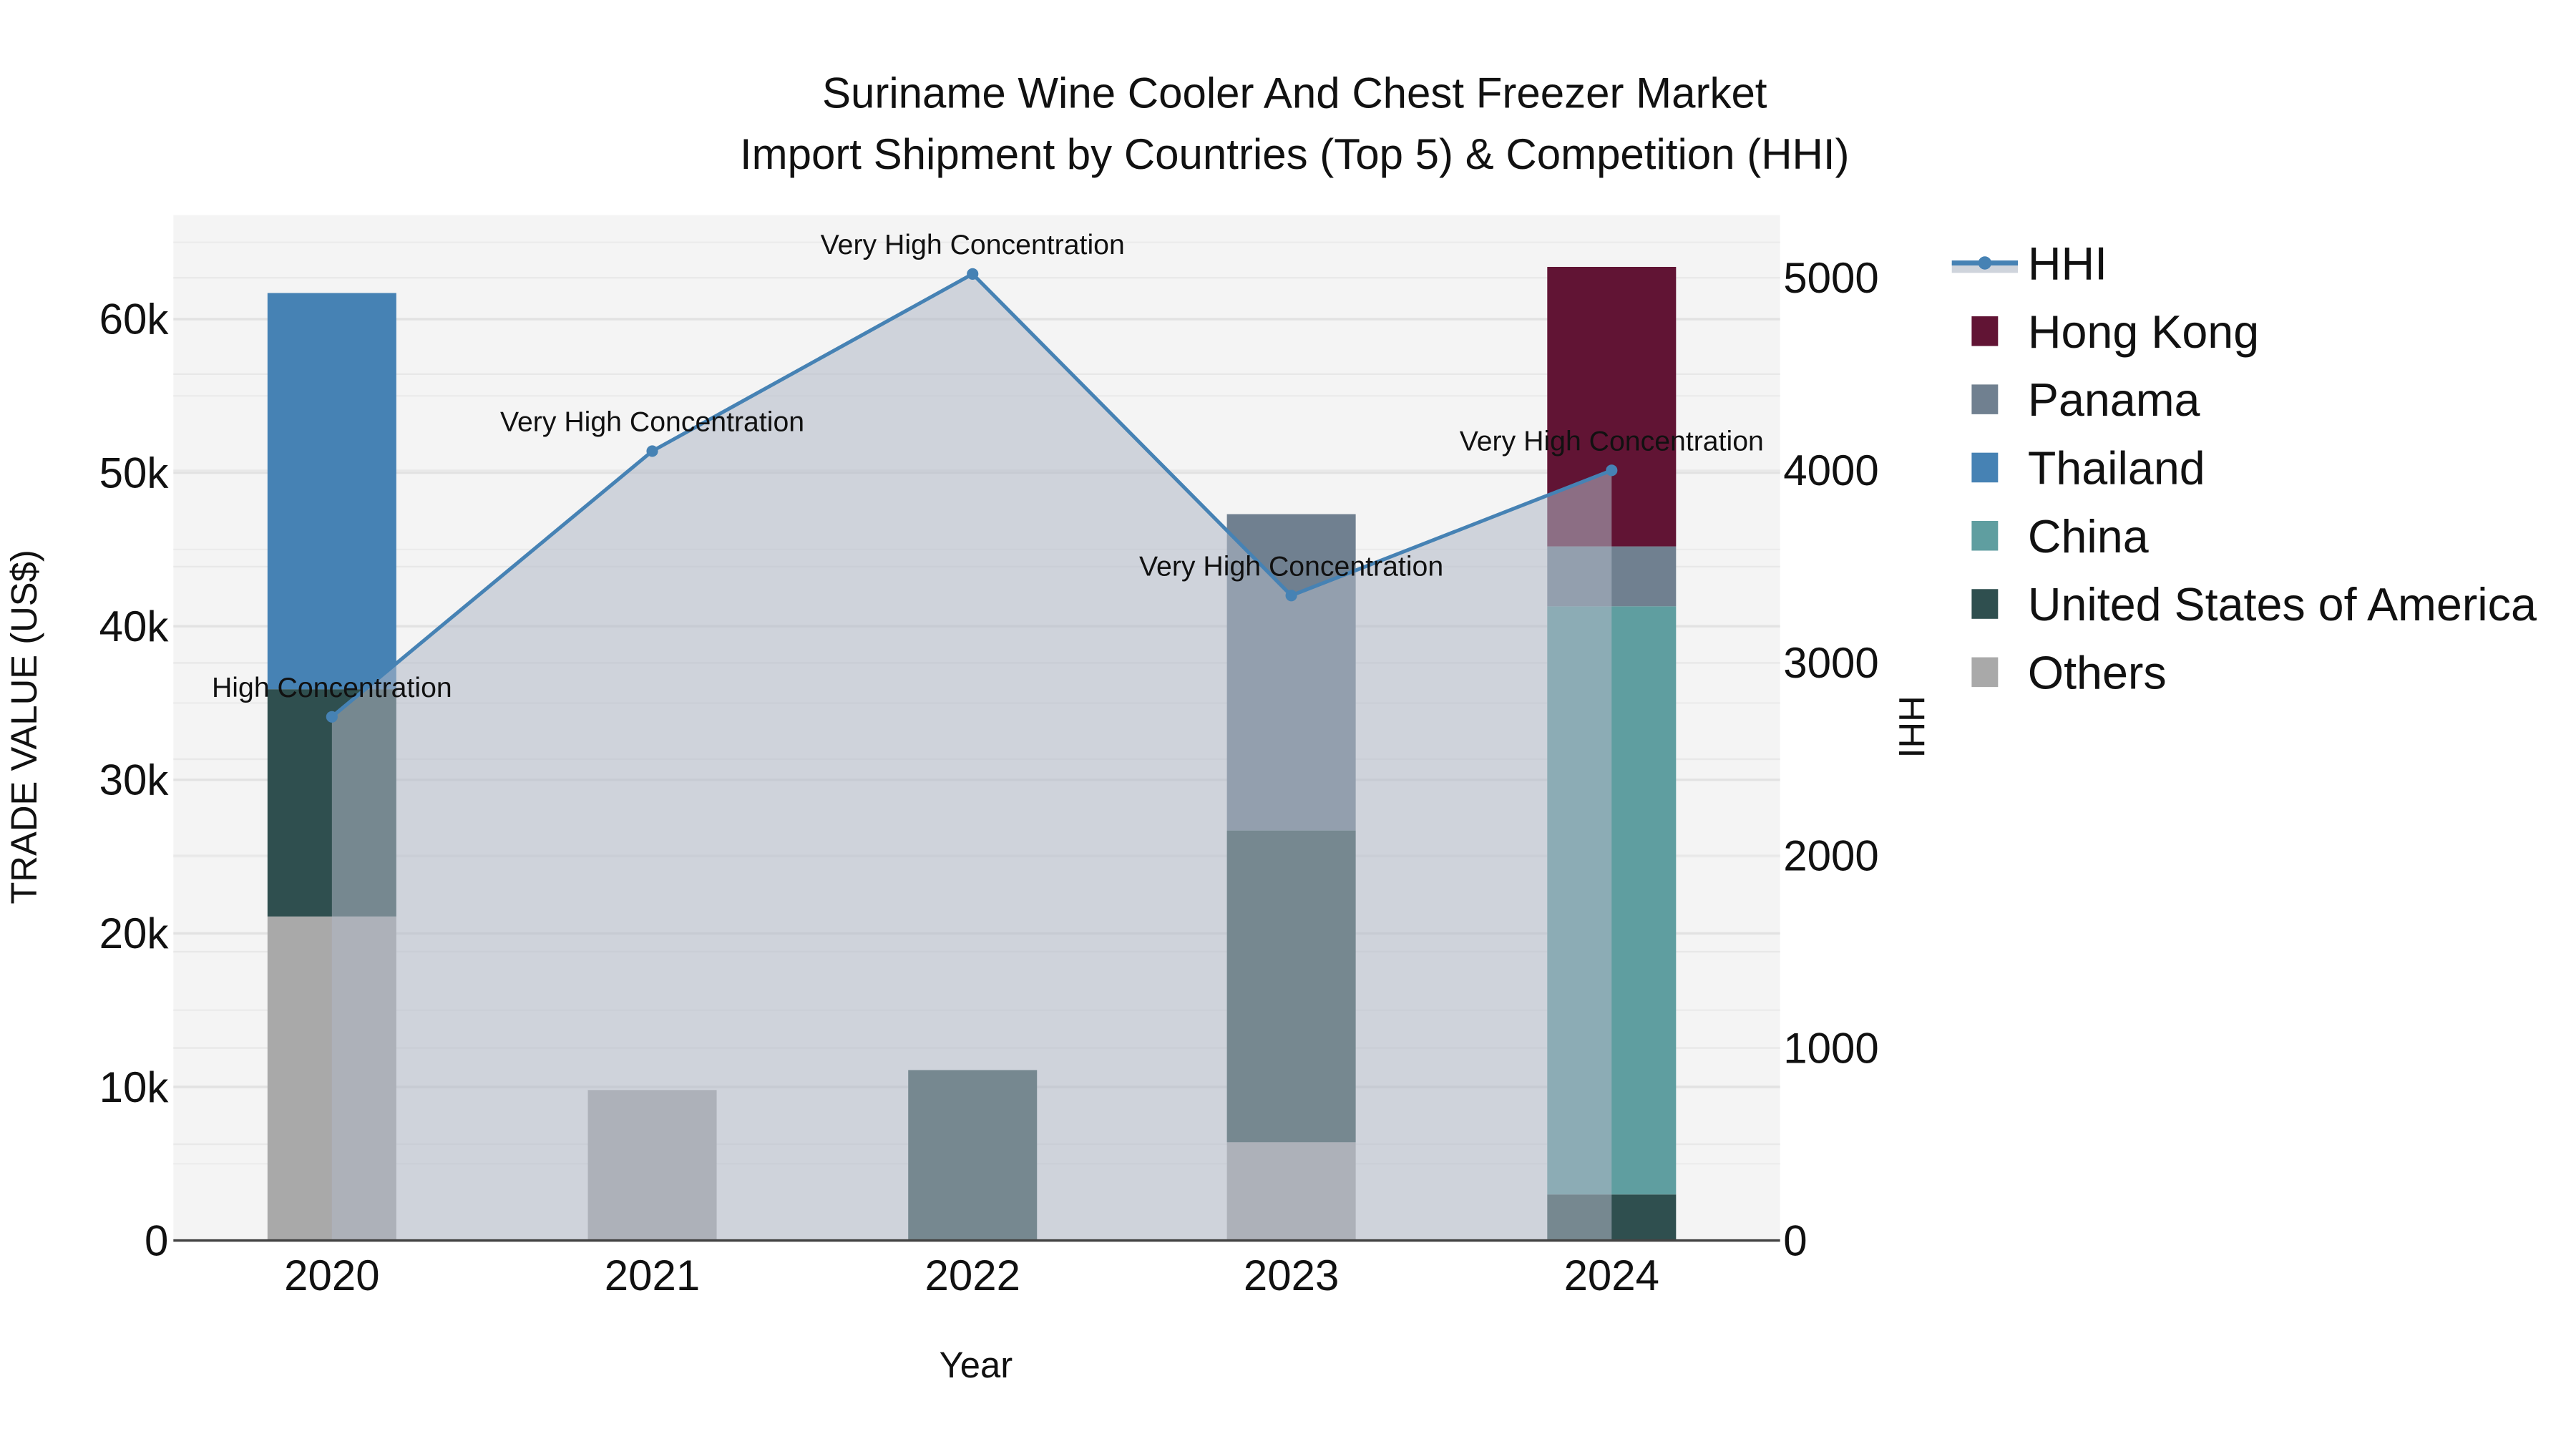  Describe the element at coordinates (2282, 604) in the screenshot. I see `legend-item-label: United States of America` at that location.